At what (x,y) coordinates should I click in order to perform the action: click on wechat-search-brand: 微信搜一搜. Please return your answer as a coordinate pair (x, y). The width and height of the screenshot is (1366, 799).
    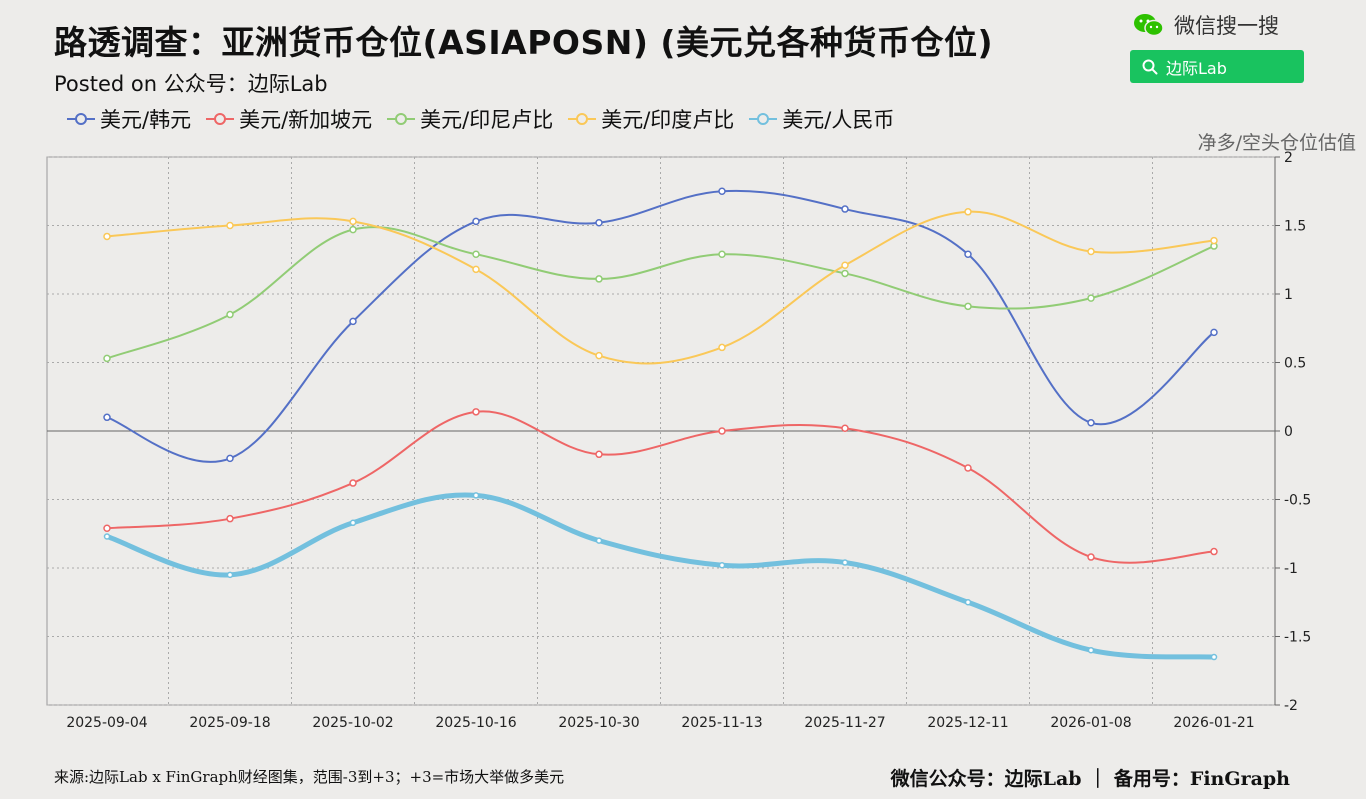
    Looking at the image, I should click on (1205, 25).